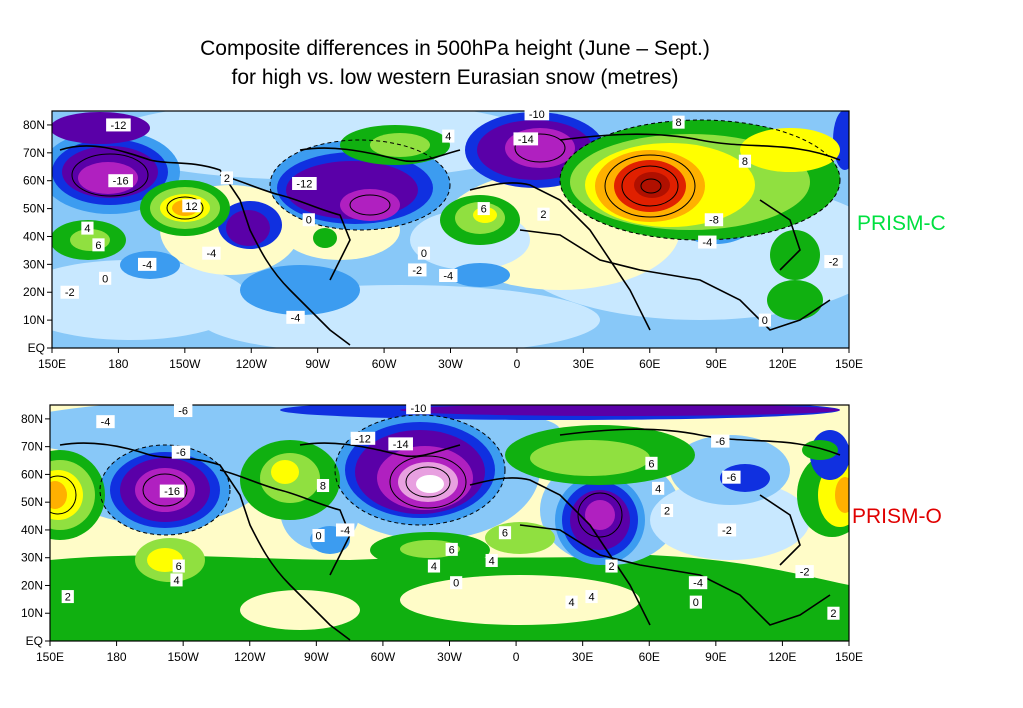 This screenshot has width=1023, height=708. What do you see at coordinates (183, 657) in the screenshot?
I see `lon-tick-label: 150W` at bounding box center [183, 657].